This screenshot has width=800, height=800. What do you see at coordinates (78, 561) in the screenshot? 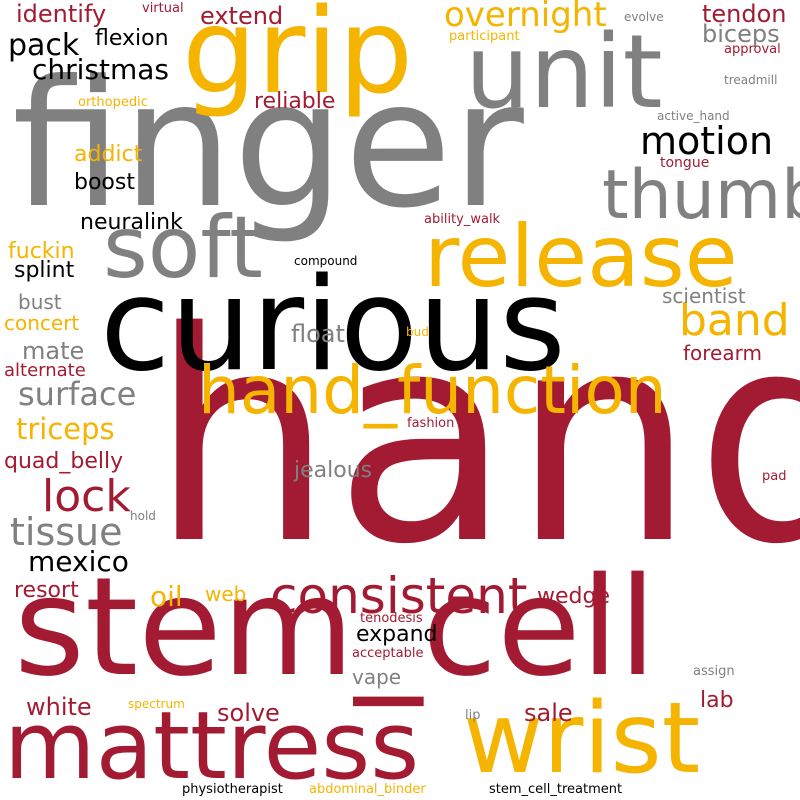
I see `word-mexico: mexico` at bounding box center [78, 561].